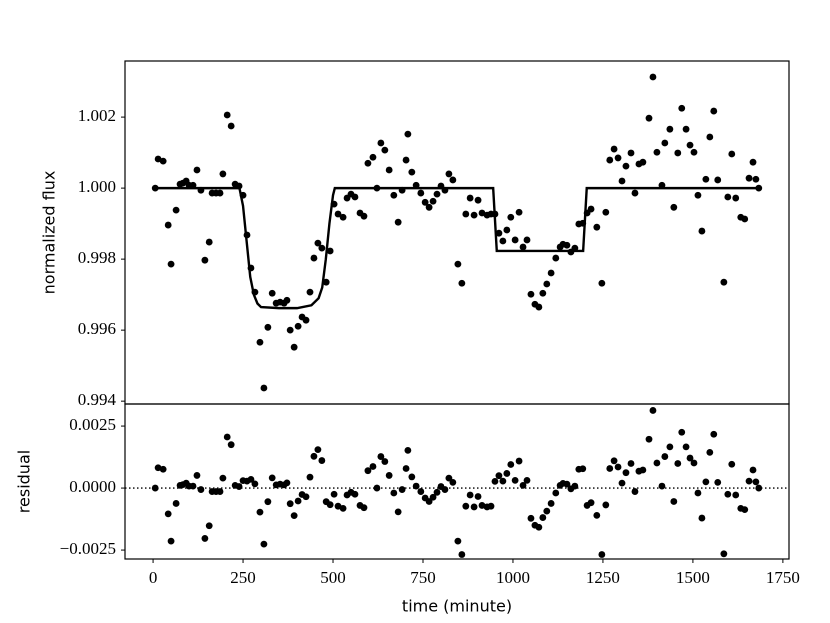 Image resolution: width=830 pixels, height=623 pixels. What do you see at coordinates (97, 328) in the screenshot?
I see `y-tick-label: 0.996` at bounding box center [97, 328].